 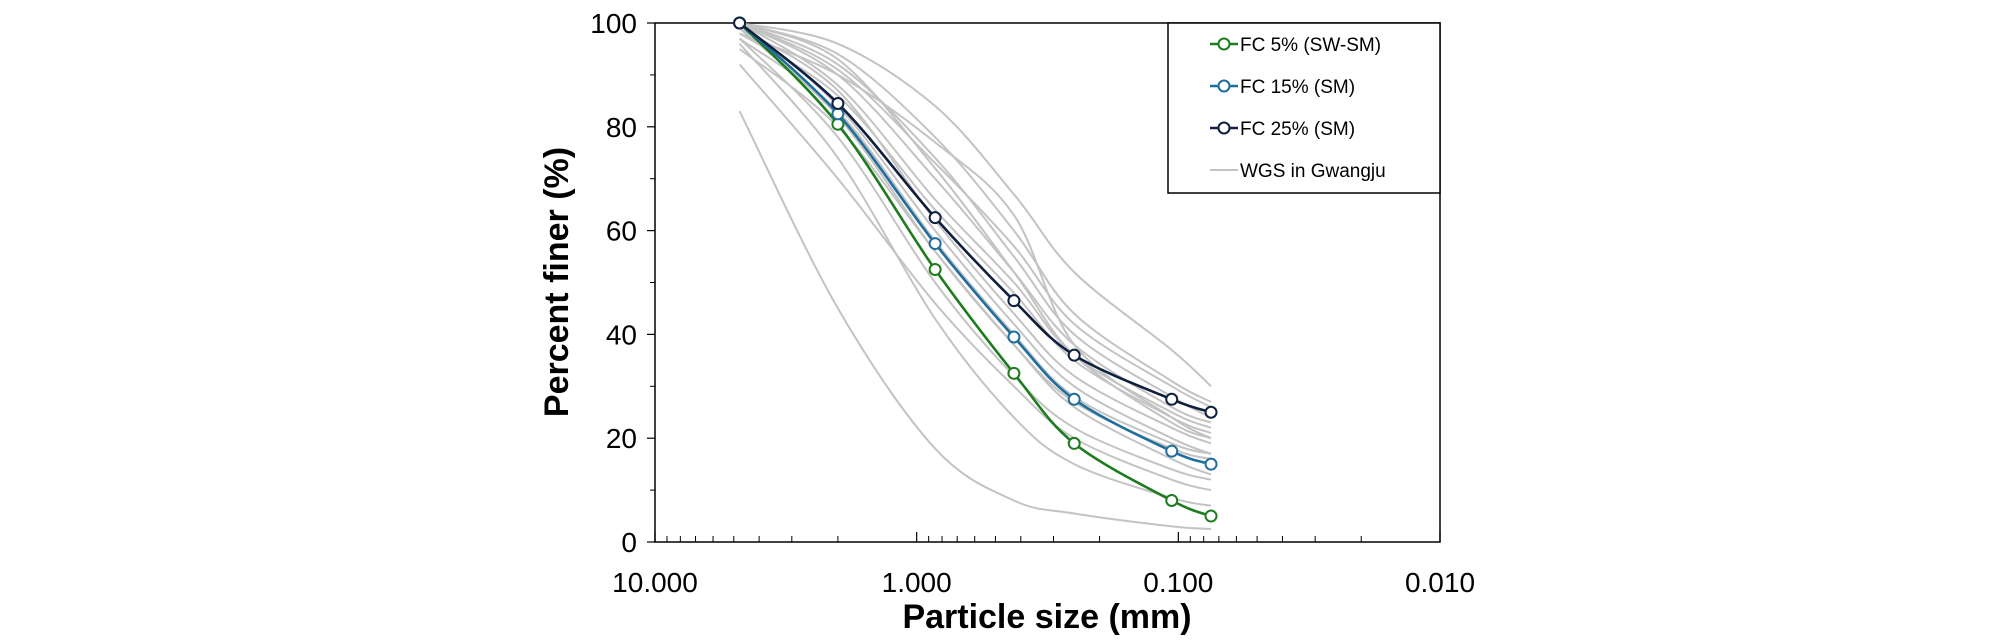 What do you see at coordinates (629, 542) in the screenshot?
I see `y-tick-label: 0` at bounding box center [629, 542].